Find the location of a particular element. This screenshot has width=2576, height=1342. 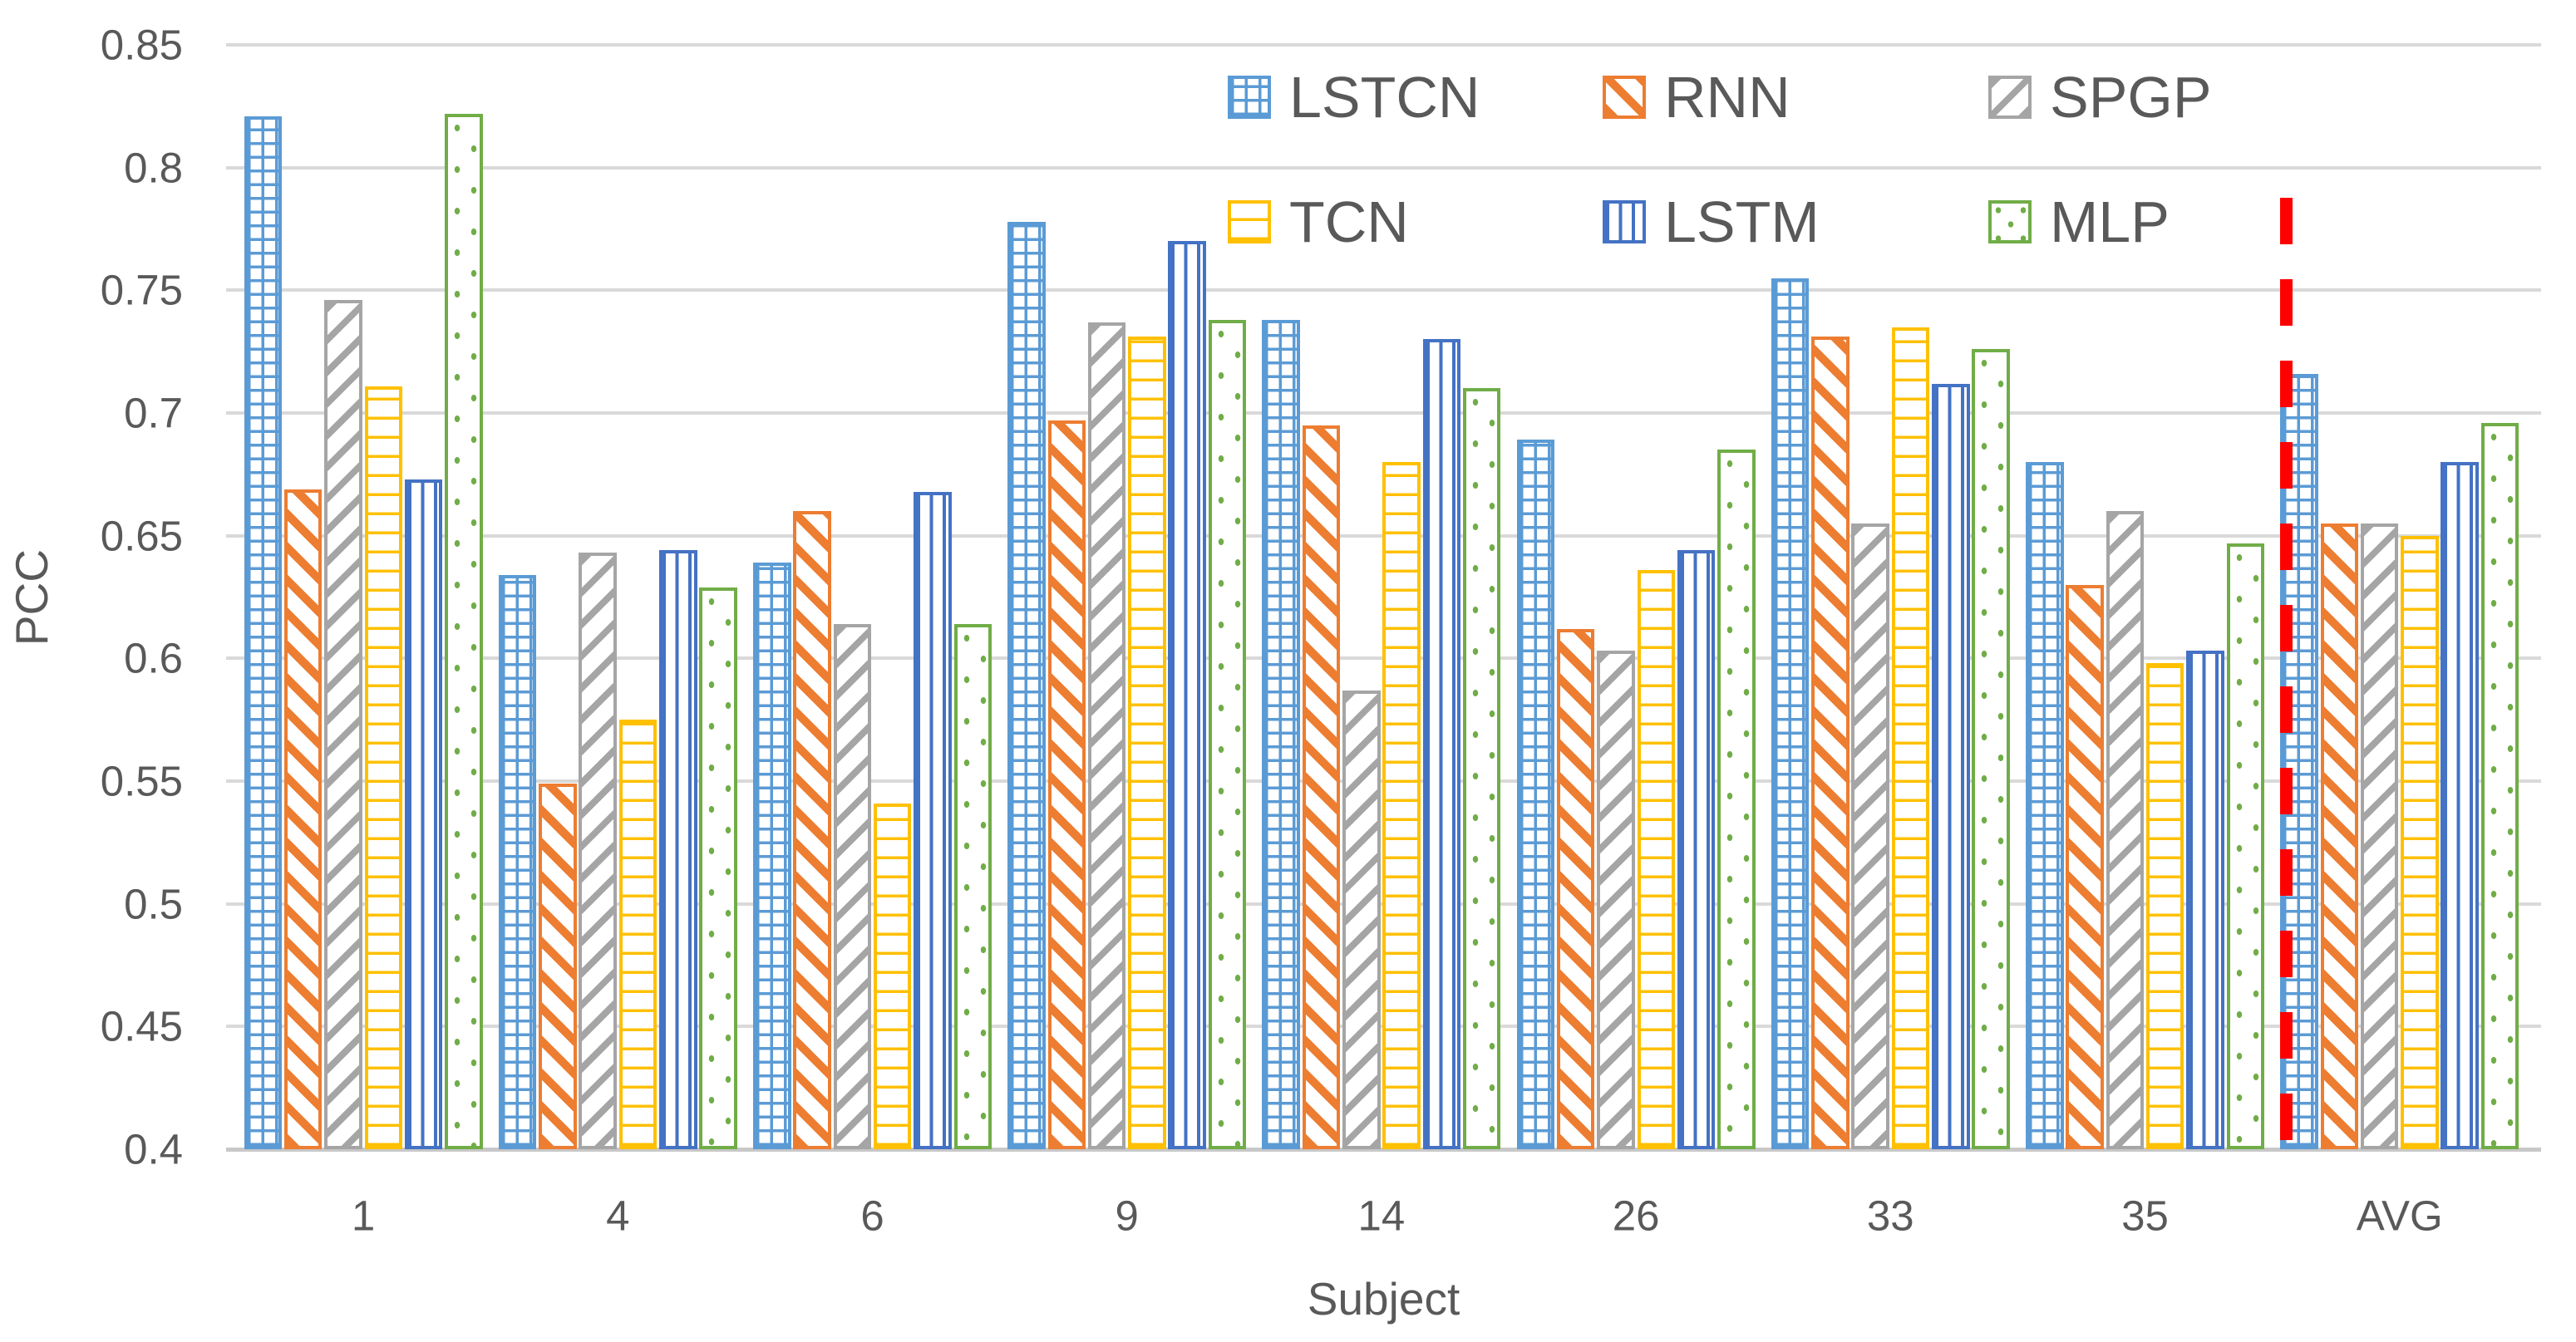

y-tick-label: 0.6 is located at coordinates (153, 658).